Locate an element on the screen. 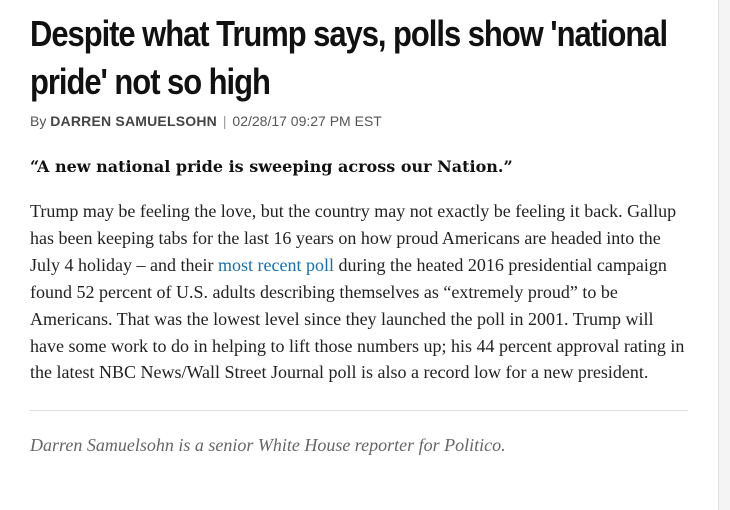 Image resolution: width=730 pixels, height=510 pixels. most-recent-poll-link: most recent poll is located at coordinates (275, 264).